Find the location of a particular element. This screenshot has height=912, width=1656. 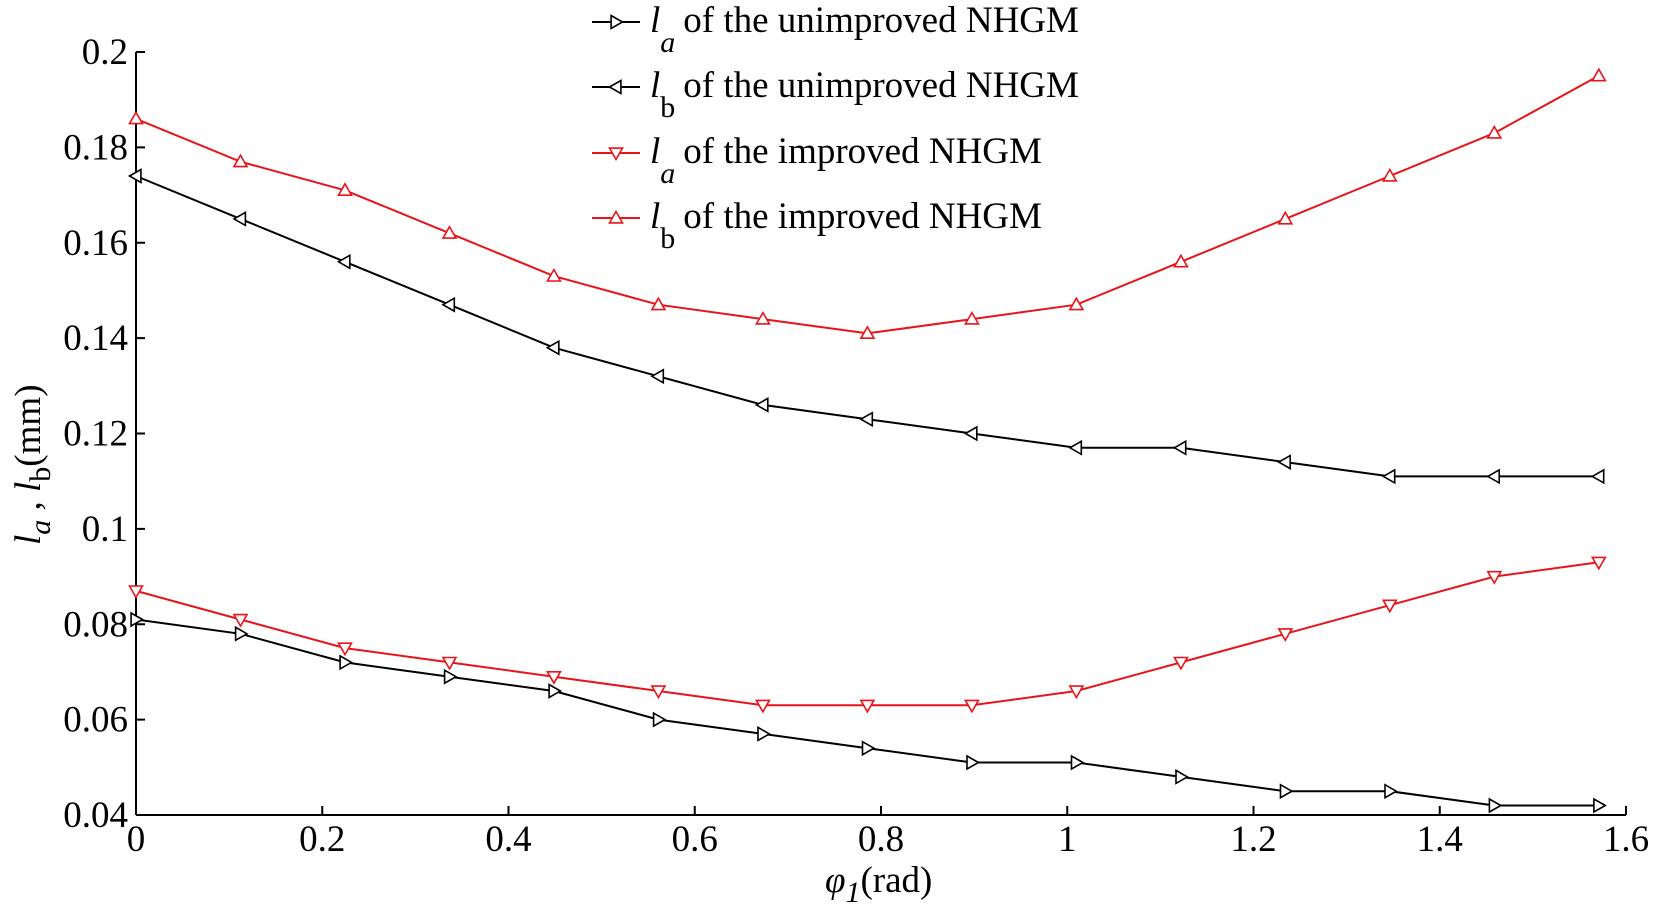

y-tick-label: 0.14 is located at coordinates (95, 338).